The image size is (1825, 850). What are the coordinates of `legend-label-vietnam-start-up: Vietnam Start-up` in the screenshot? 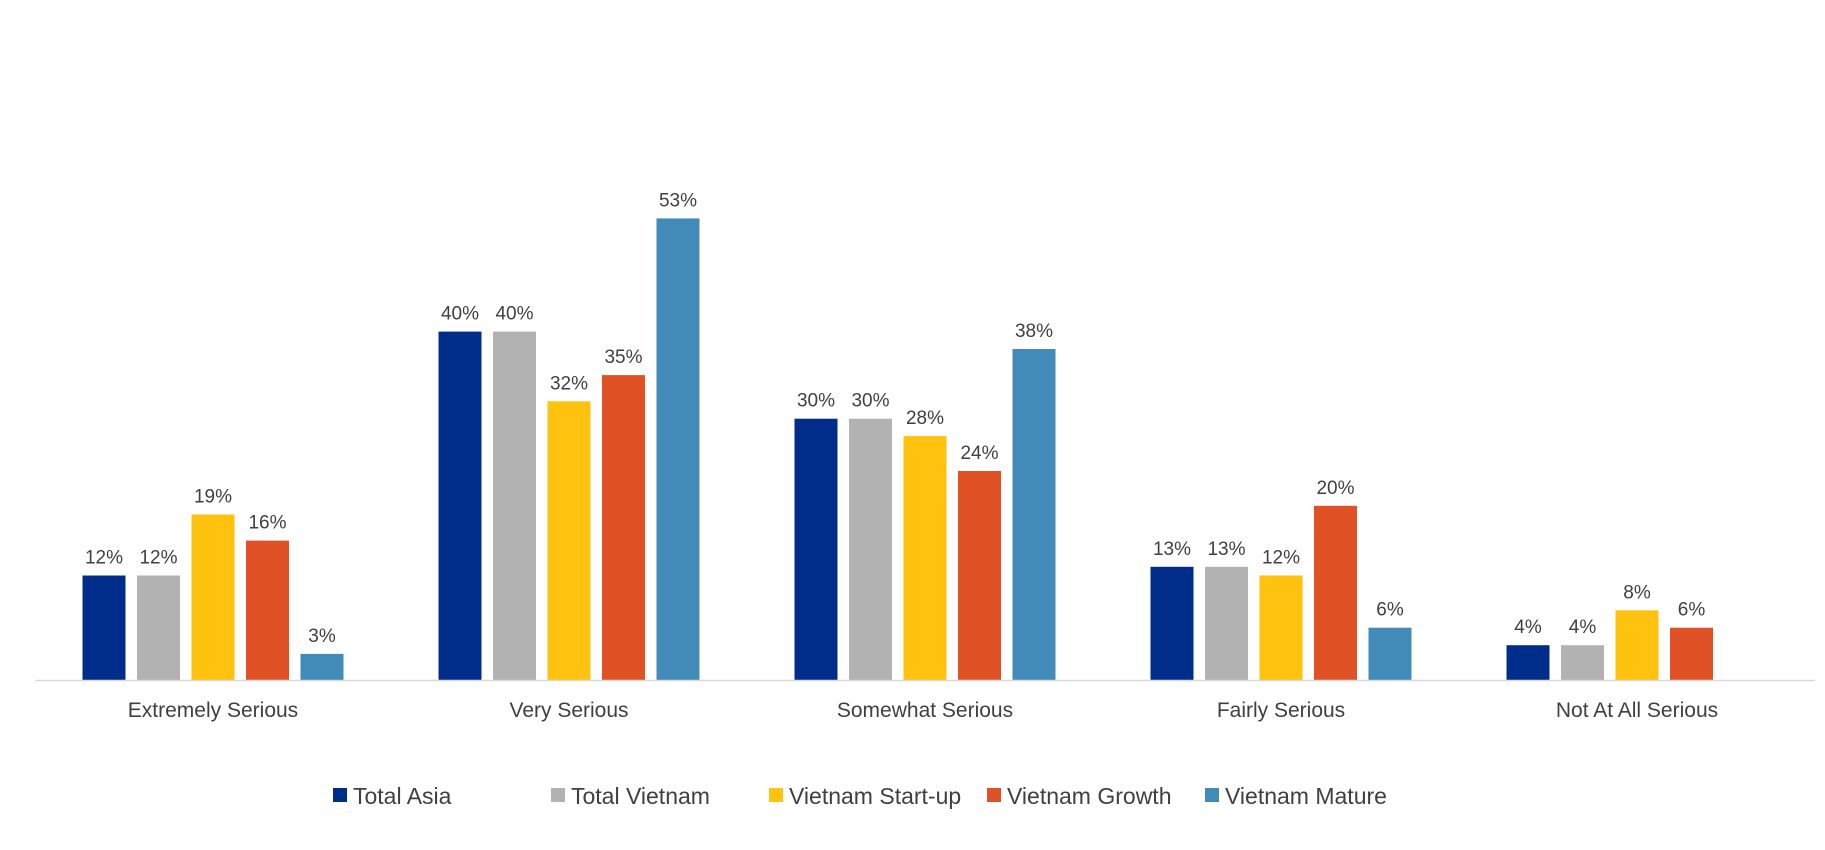 It's located at (875, 796).